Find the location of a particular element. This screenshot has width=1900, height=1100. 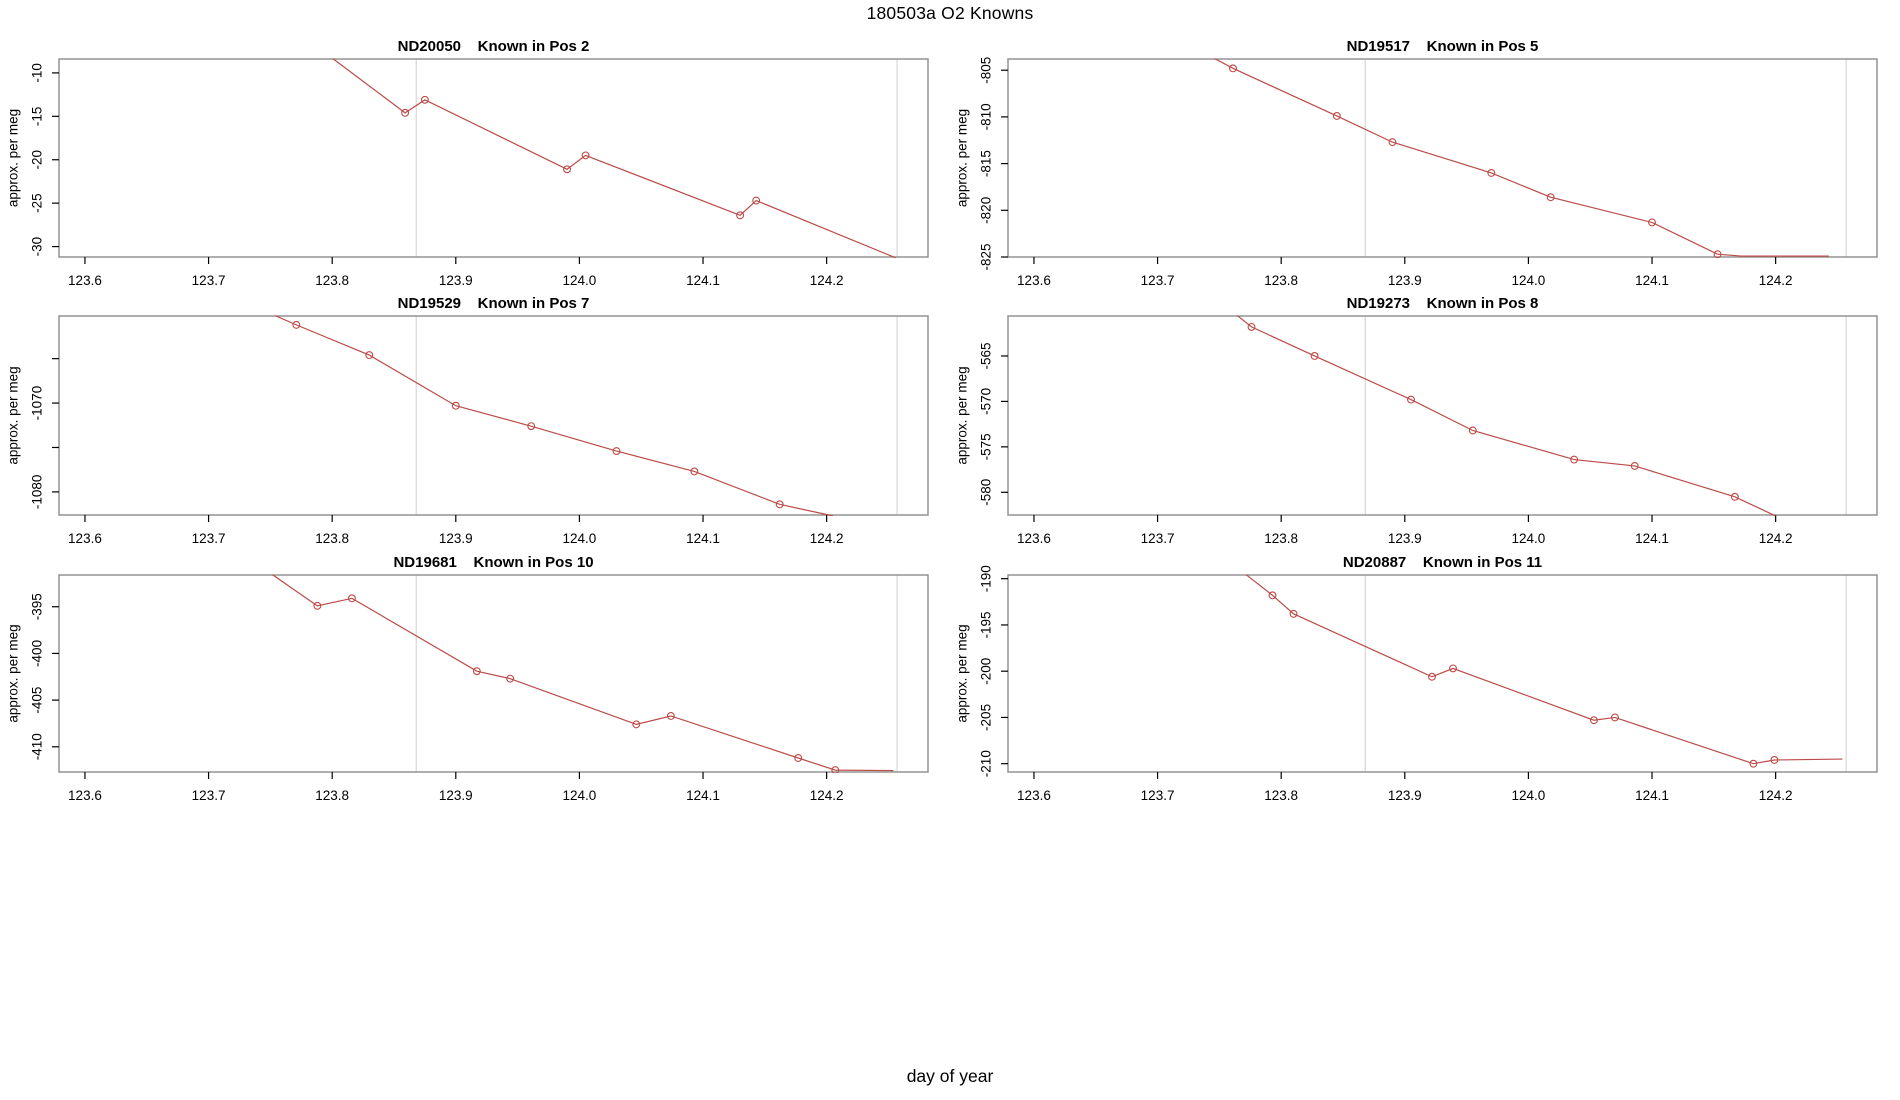

y-tick-label: -10 is located at coordinates (37, 73).